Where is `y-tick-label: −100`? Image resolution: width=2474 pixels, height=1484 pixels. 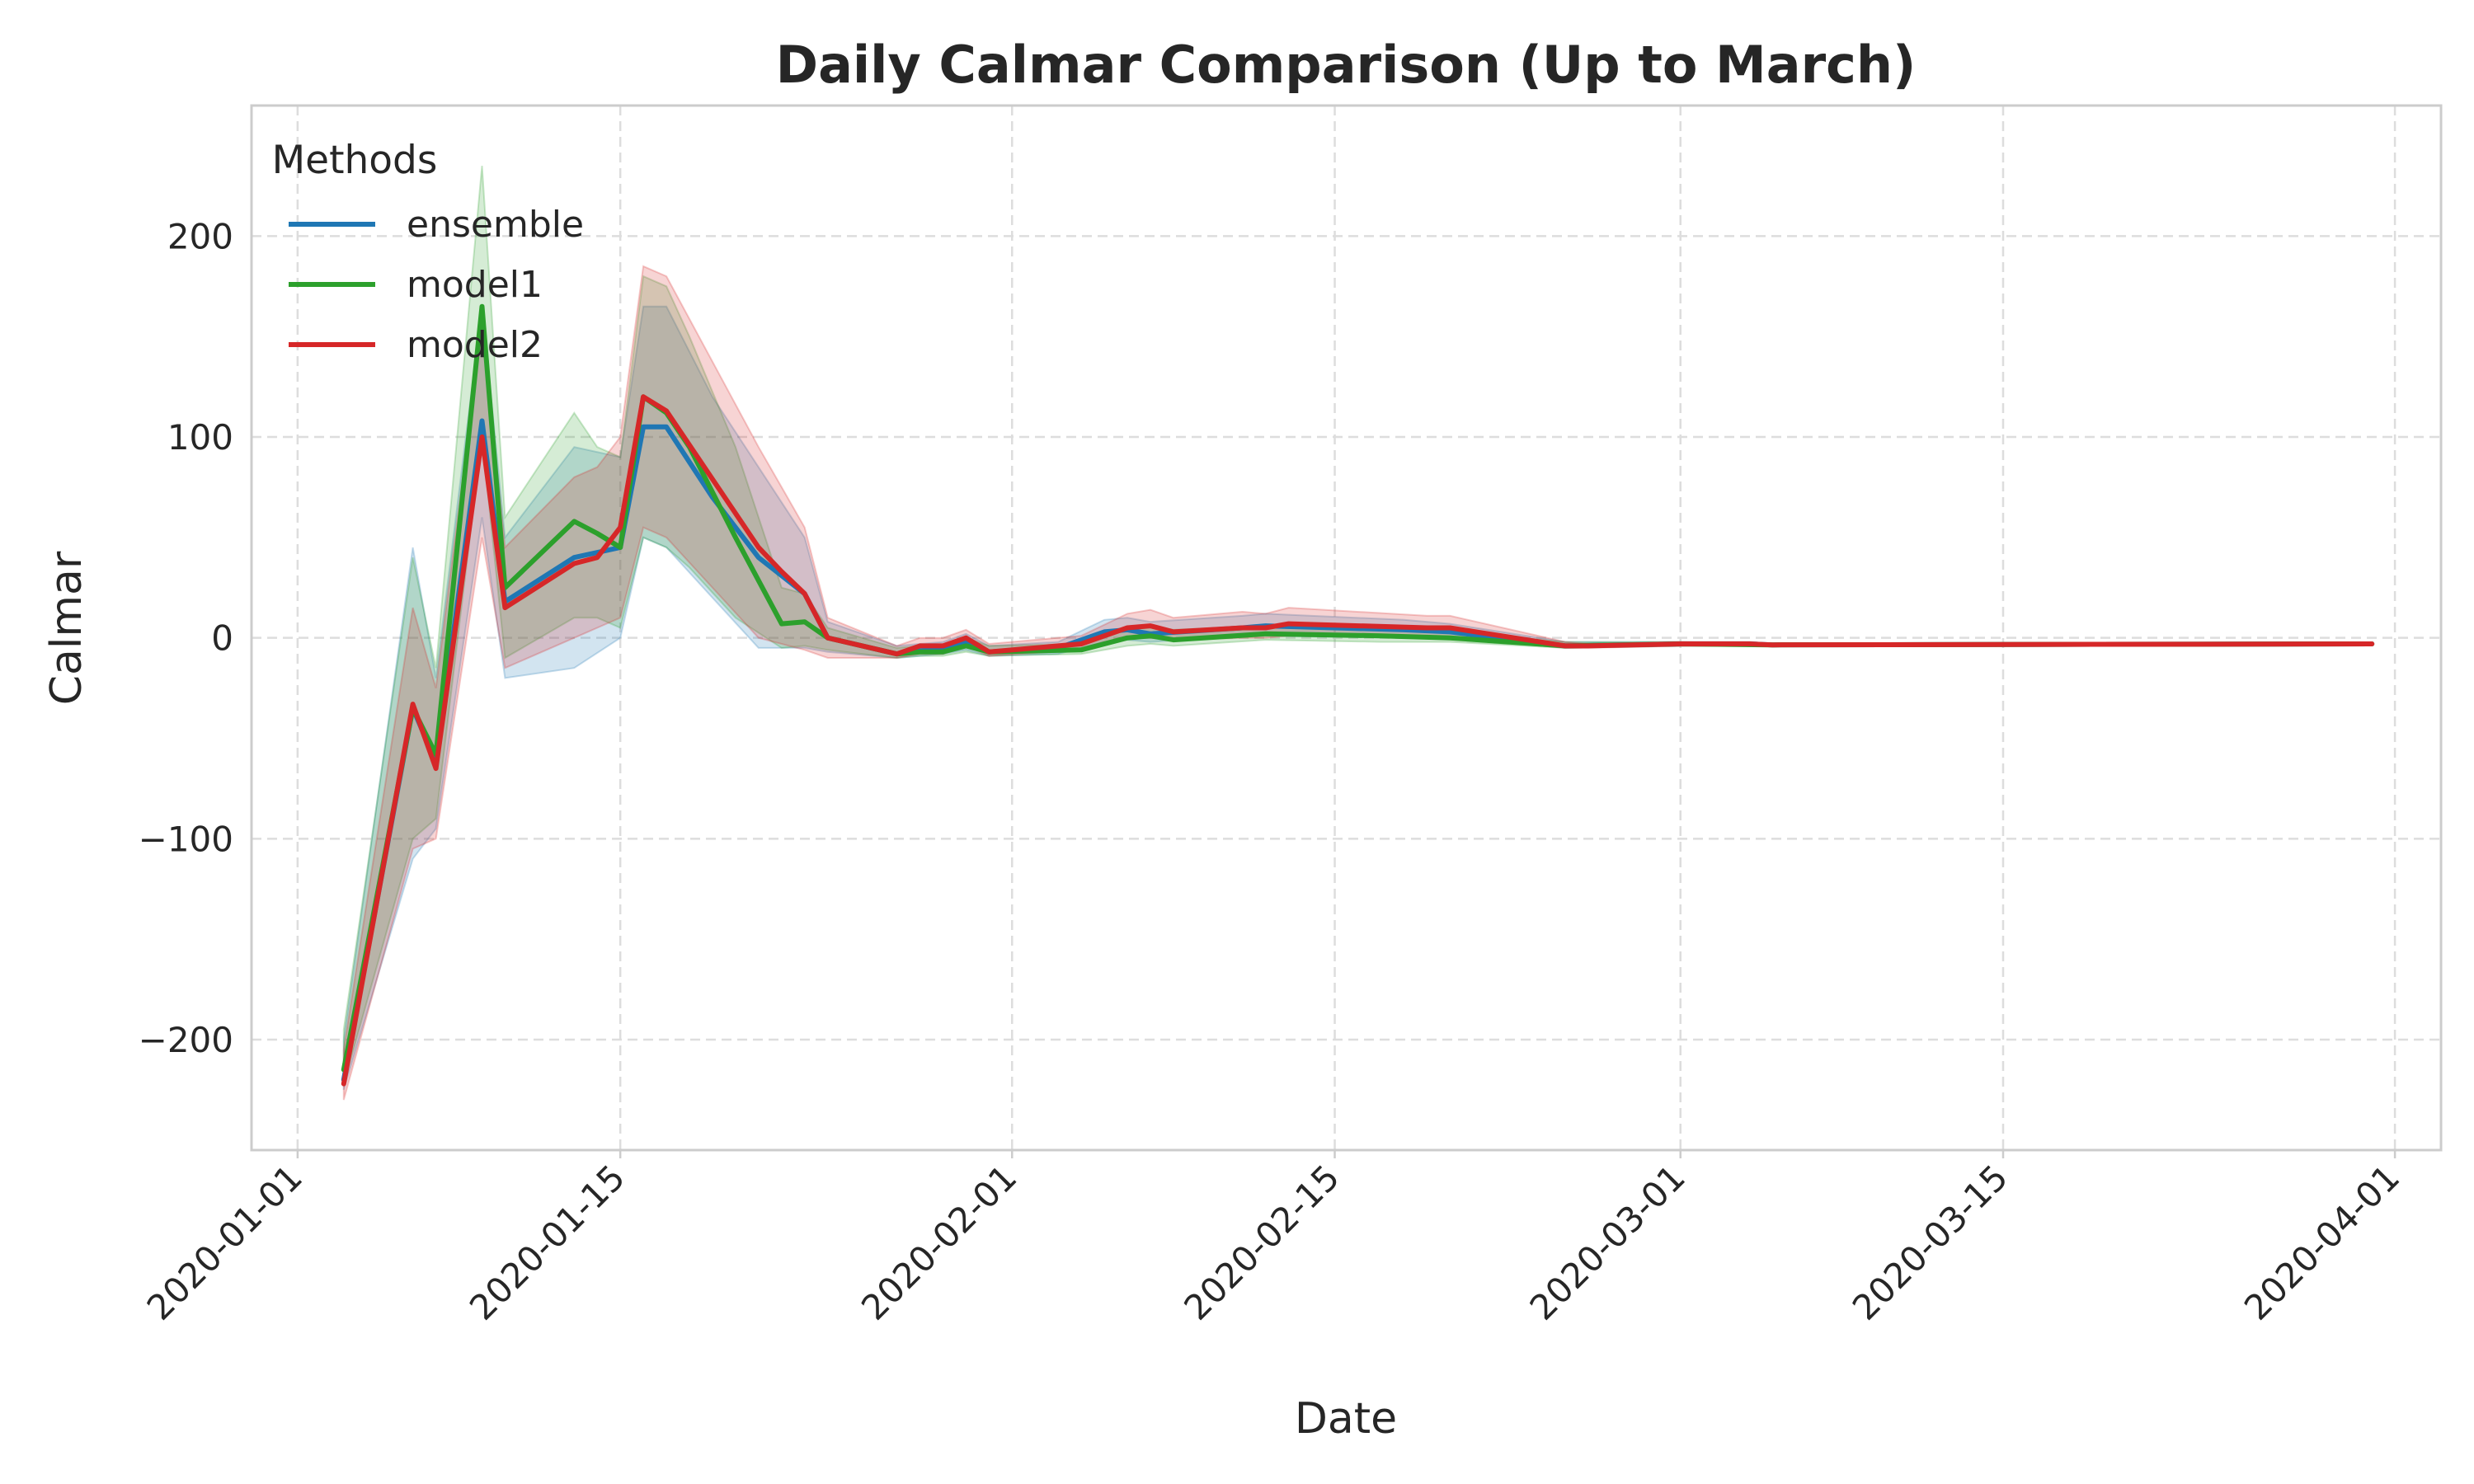 y-tick-label: −100 is located at coordinates (186, 839).